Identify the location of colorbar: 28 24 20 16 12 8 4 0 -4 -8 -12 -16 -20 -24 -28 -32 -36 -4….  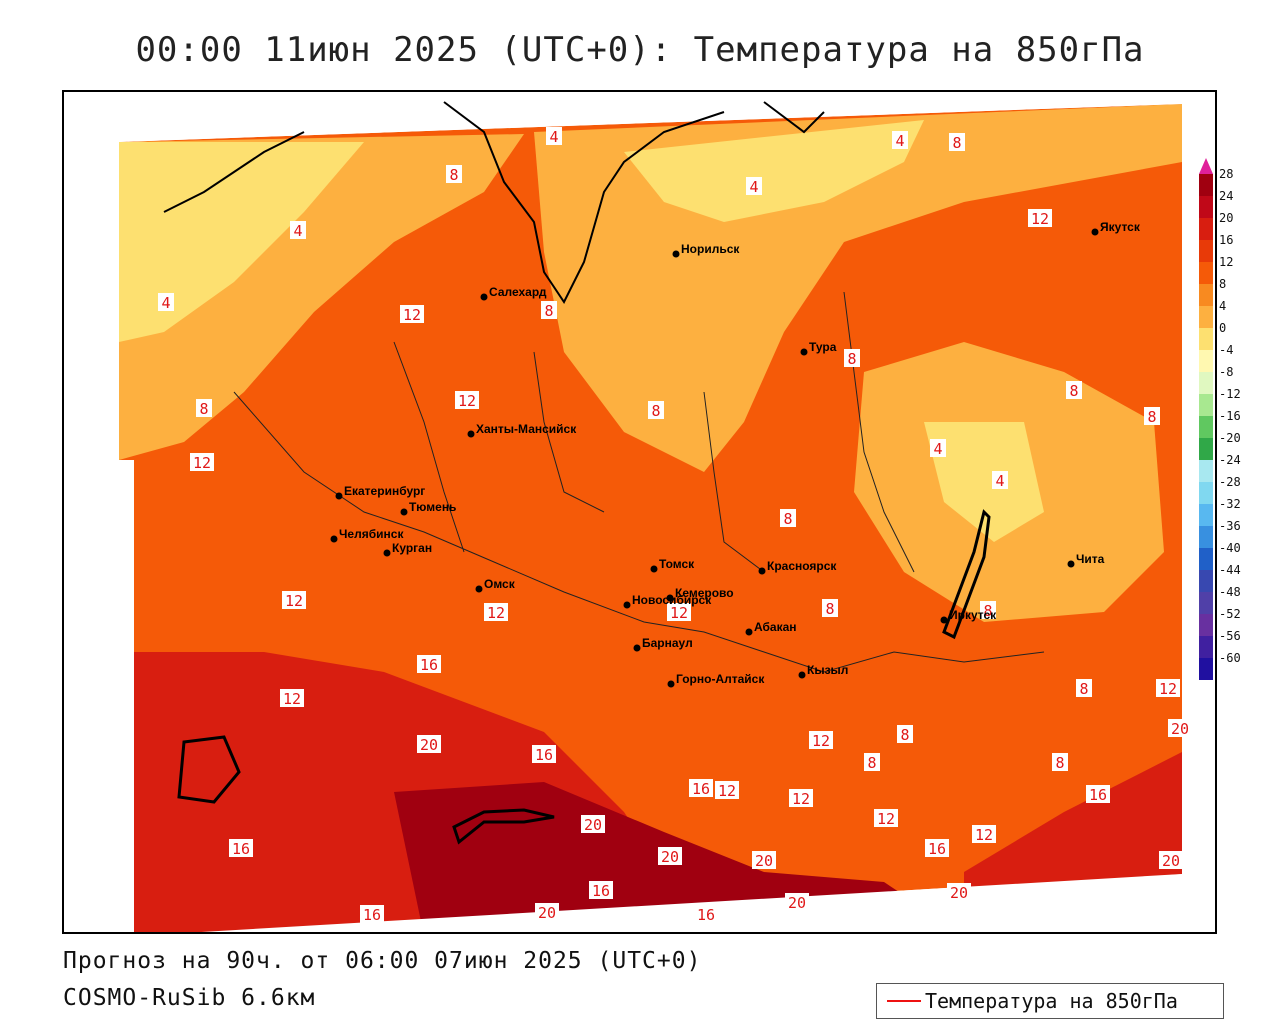
(1229, 423).